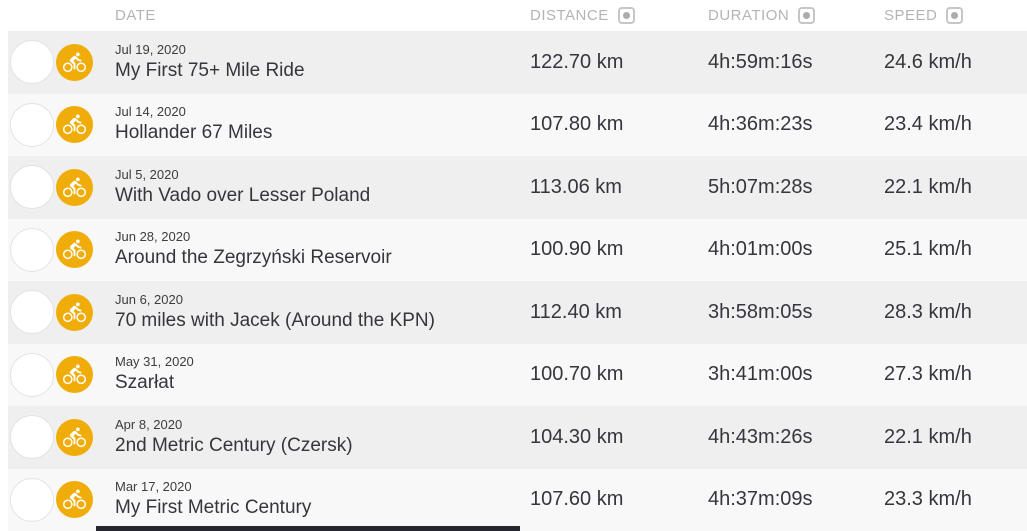 This screenshot has width=1027, height=531. What do you see at coordinates (577, 499) in the screenshot?
I see `activity-distance: 107.60 km` at bounding box center [577, 499].